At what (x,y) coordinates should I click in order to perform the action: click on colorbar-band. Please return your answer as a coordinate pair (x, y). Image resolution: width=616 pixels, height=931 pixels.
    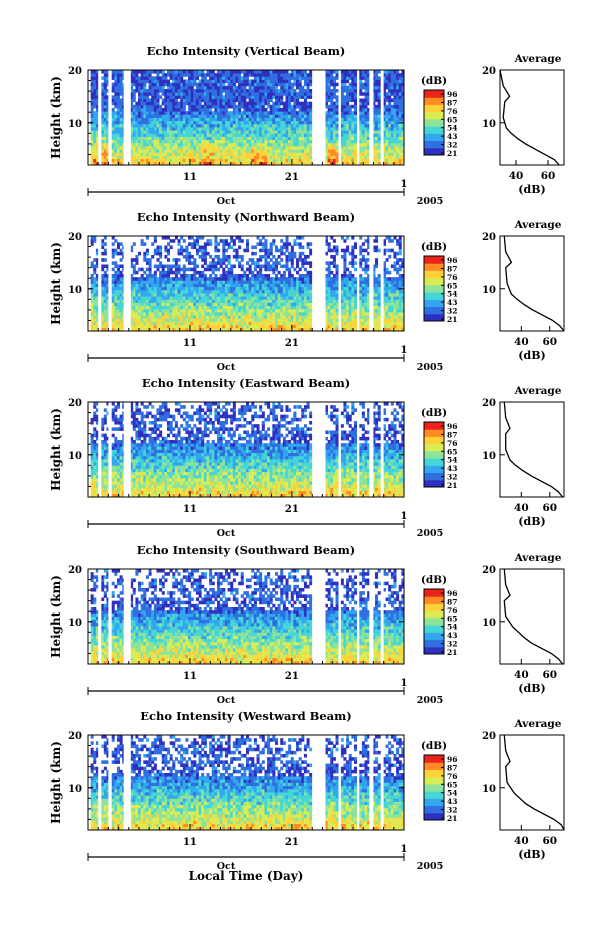
    Looking at the image, I should click on (434, 101).